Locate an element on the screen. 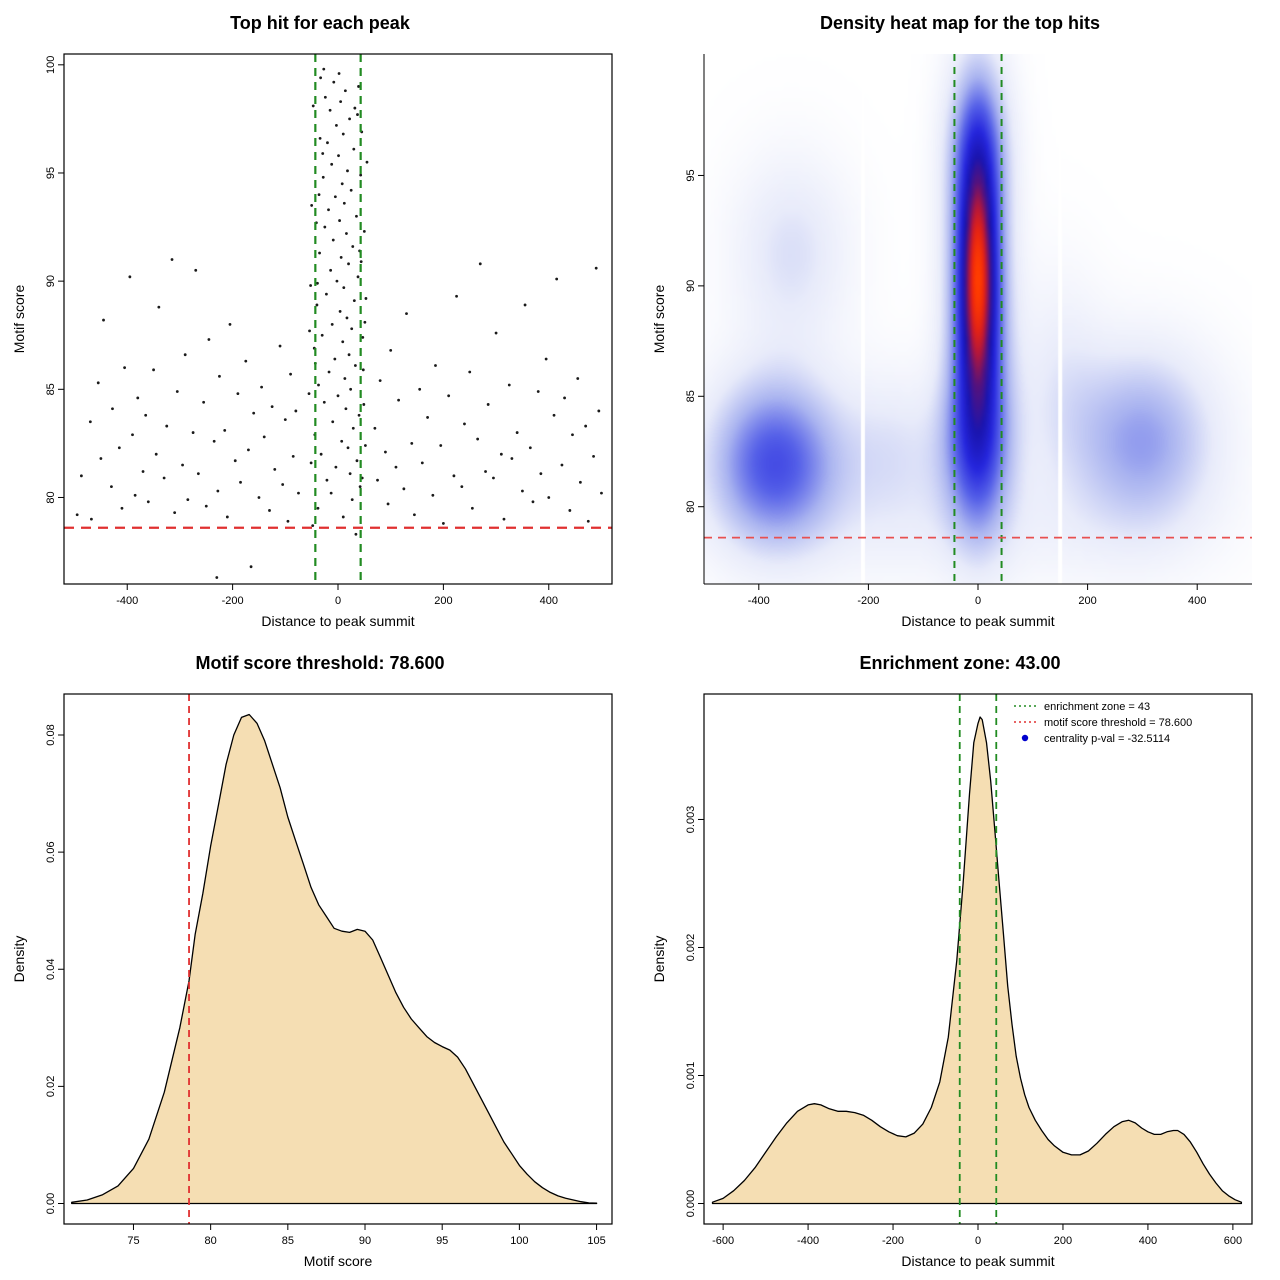 This screenshot has width=1280, height=1280. svg-text: centrality p-val = -32.5114 is located at coordinates (1107, 739).